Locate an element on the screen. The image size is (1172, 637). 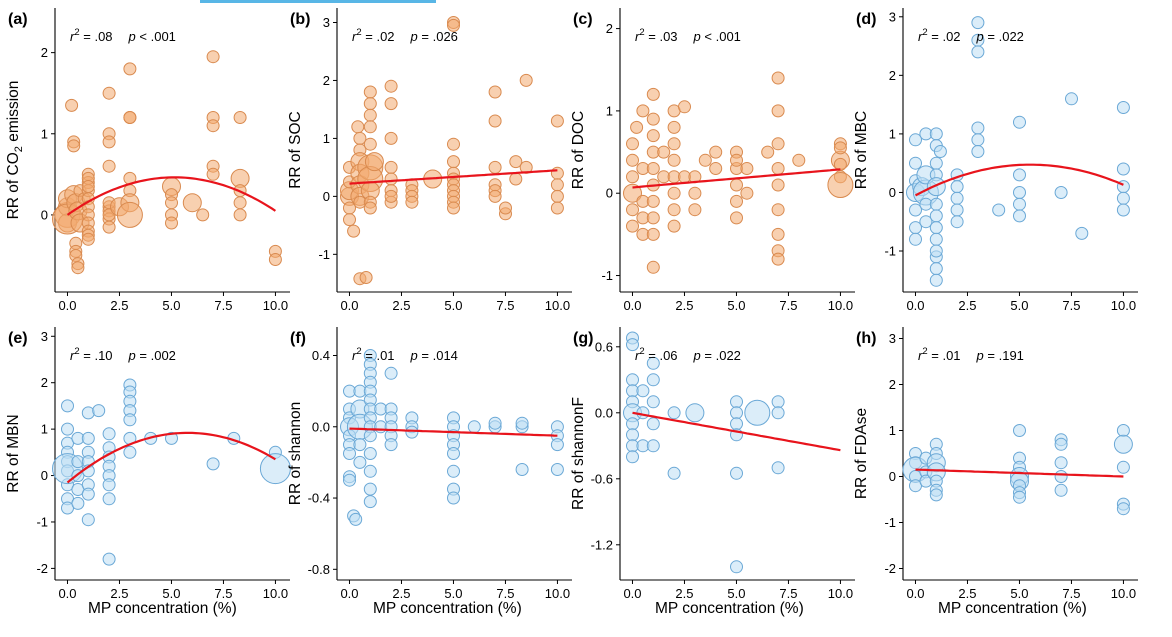
r2-number: .10 is located at coordinates (103, 355).